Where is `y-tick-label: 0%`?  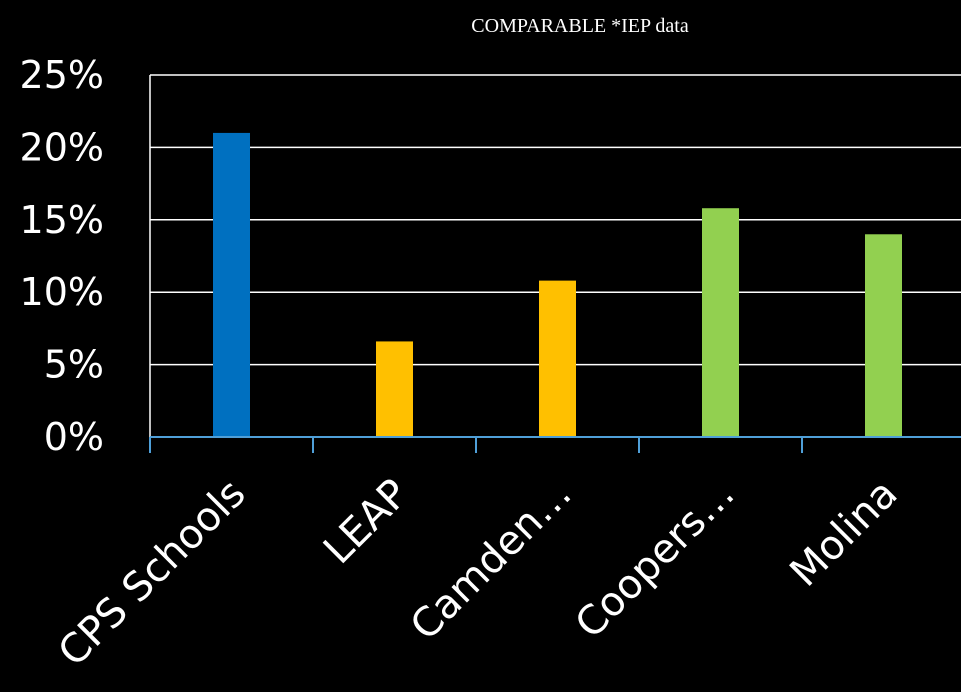 y-tick-label: 0% is located at coordinates (74, 437).